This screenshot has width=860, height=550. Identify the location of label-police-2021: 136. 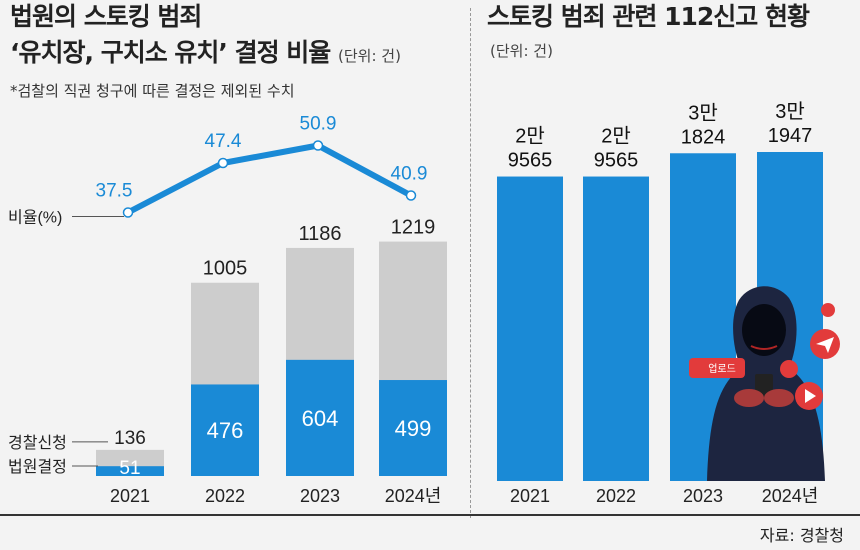
(130, 438).